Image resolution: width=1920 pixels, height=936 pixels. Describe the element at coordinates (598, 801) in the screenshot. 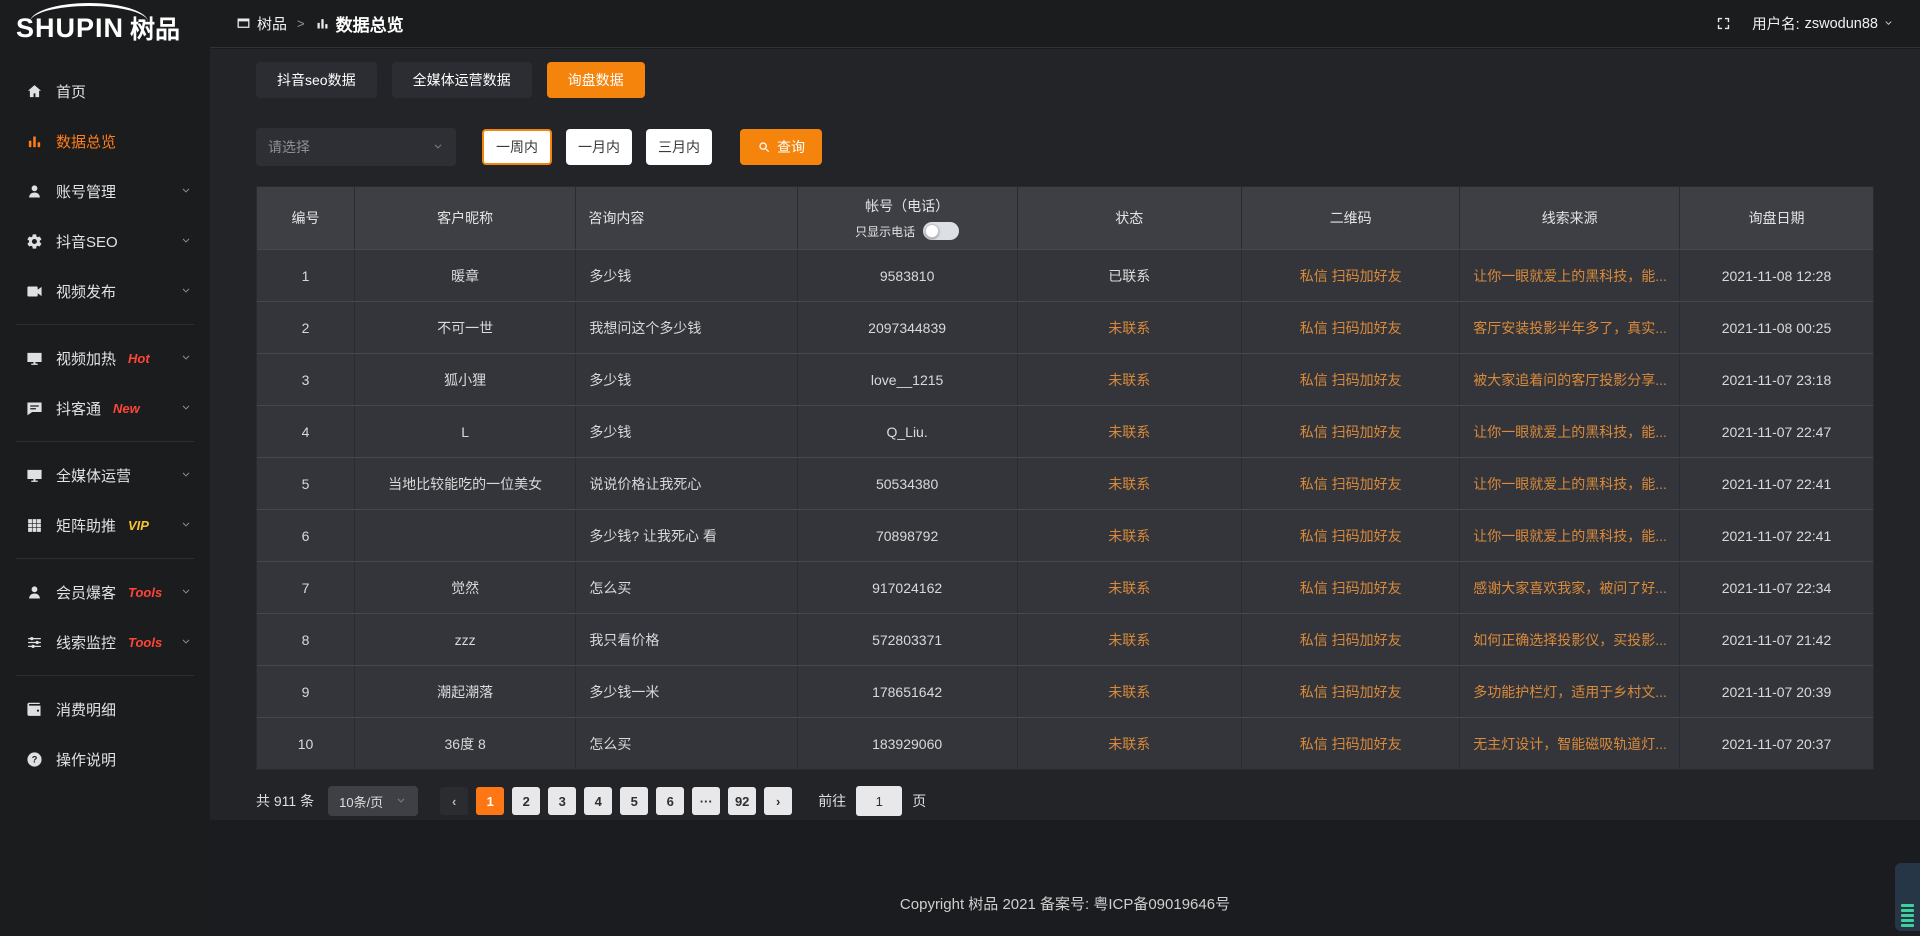

I see `page-button-4: 4` at that location.